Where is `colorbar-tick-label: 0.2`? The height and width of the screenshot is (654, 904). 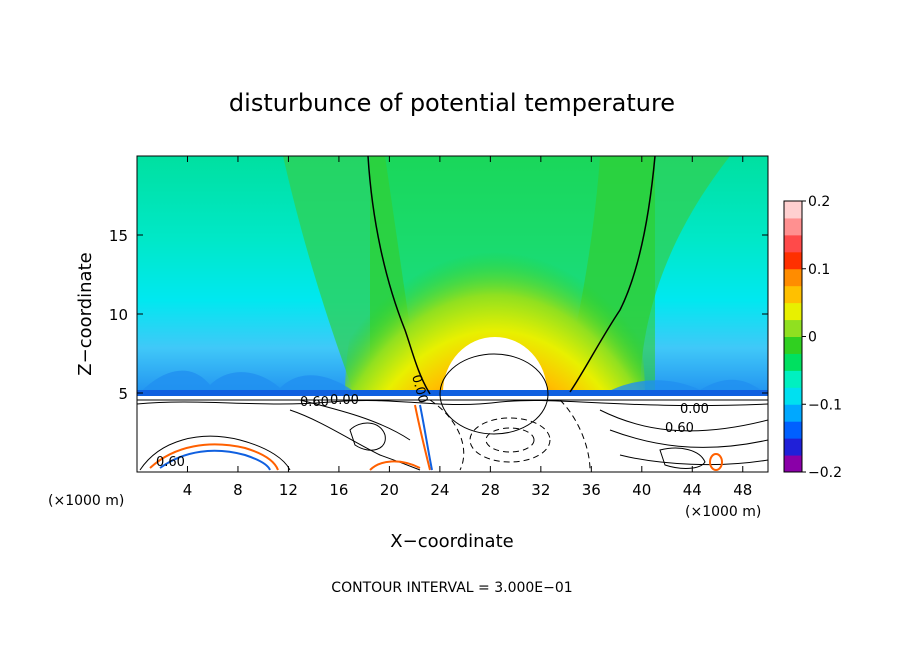 colorbar-tick-label: 0.2 is located at coordinates (819, 202).